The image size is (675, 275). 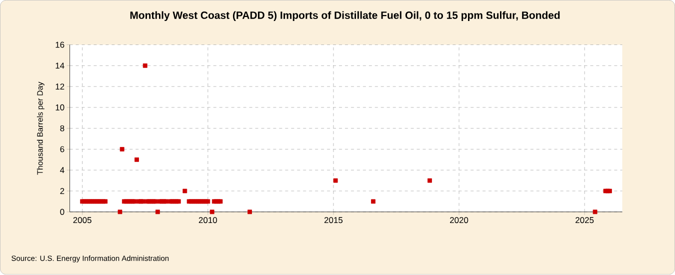 What do you see at coordinates (60, 65) in the screenshot?
I see `y-tick-label: 14` at bounding box center [60, 65].